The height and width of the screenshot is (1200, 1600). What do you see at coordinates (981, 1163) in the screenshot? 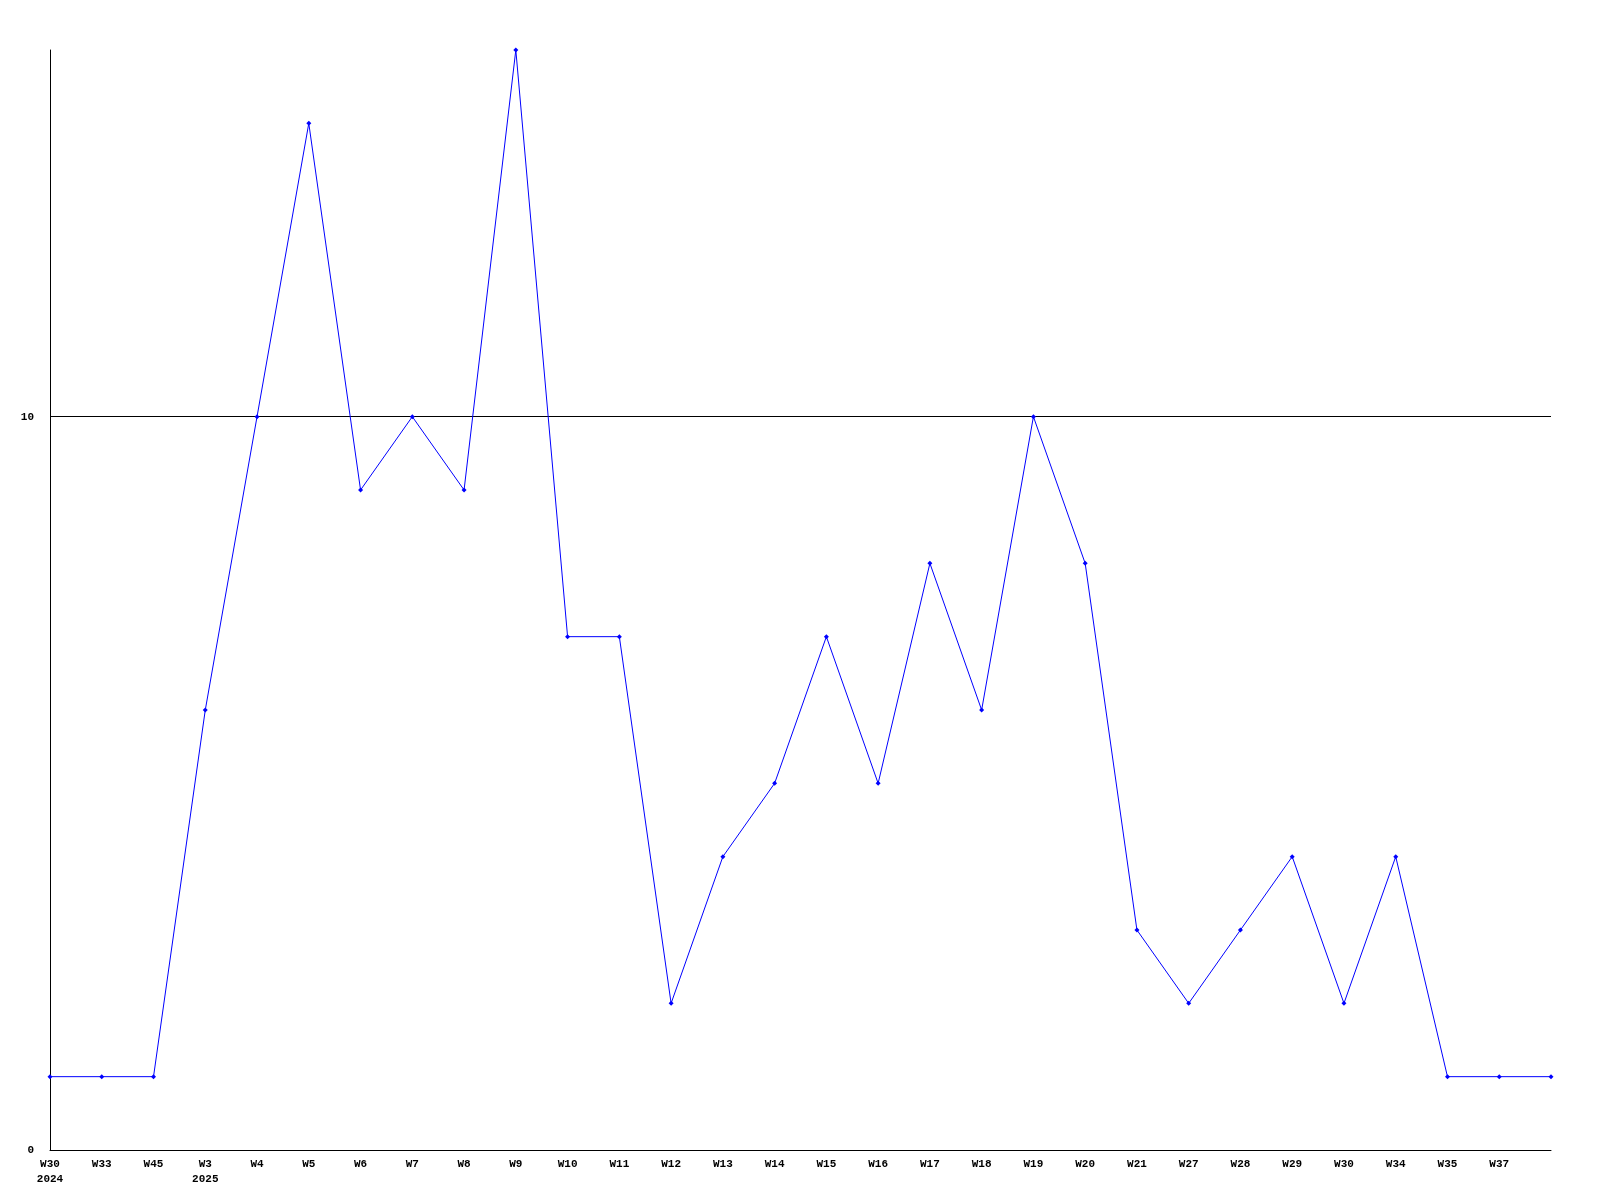
I see `x-tick-label: W18` at bounding box center [981, 1163].